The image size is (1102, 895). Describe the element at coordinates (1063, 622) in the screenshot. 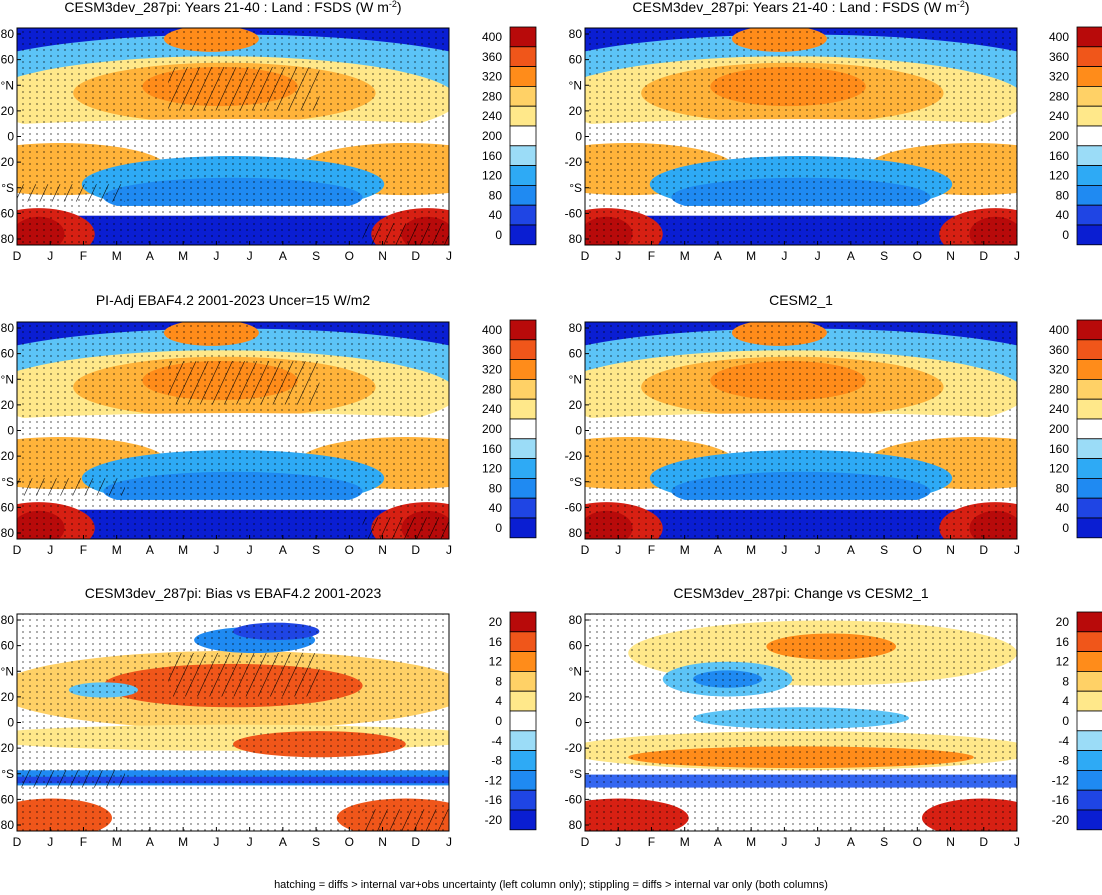

I see `colorbar-label: 20` at that location.